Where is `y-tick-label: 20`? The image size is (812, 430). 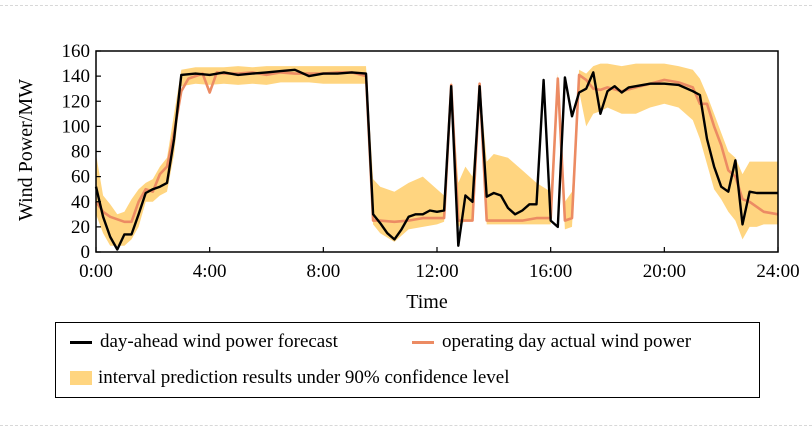 y-tick-label: 20 is located at coordinates (80, 227).